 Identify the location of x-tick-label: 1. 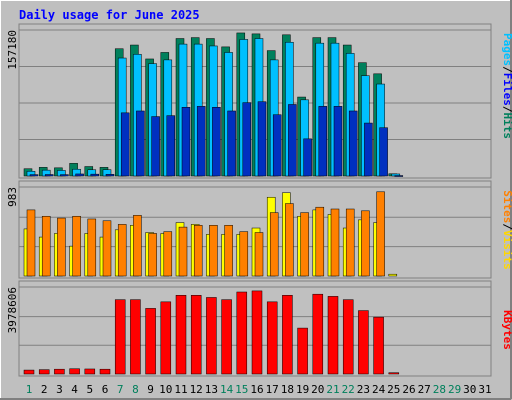
(29, 389).